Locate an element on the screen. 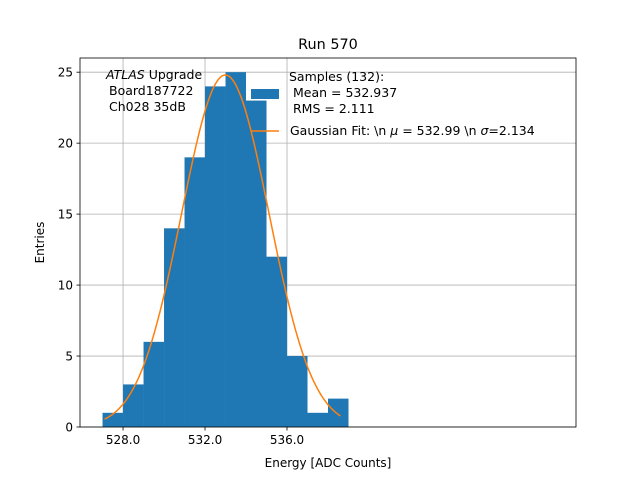 This screenshot has height=480, width=640. x-tick-label: 532.0 is located at coordinates (205, 440).